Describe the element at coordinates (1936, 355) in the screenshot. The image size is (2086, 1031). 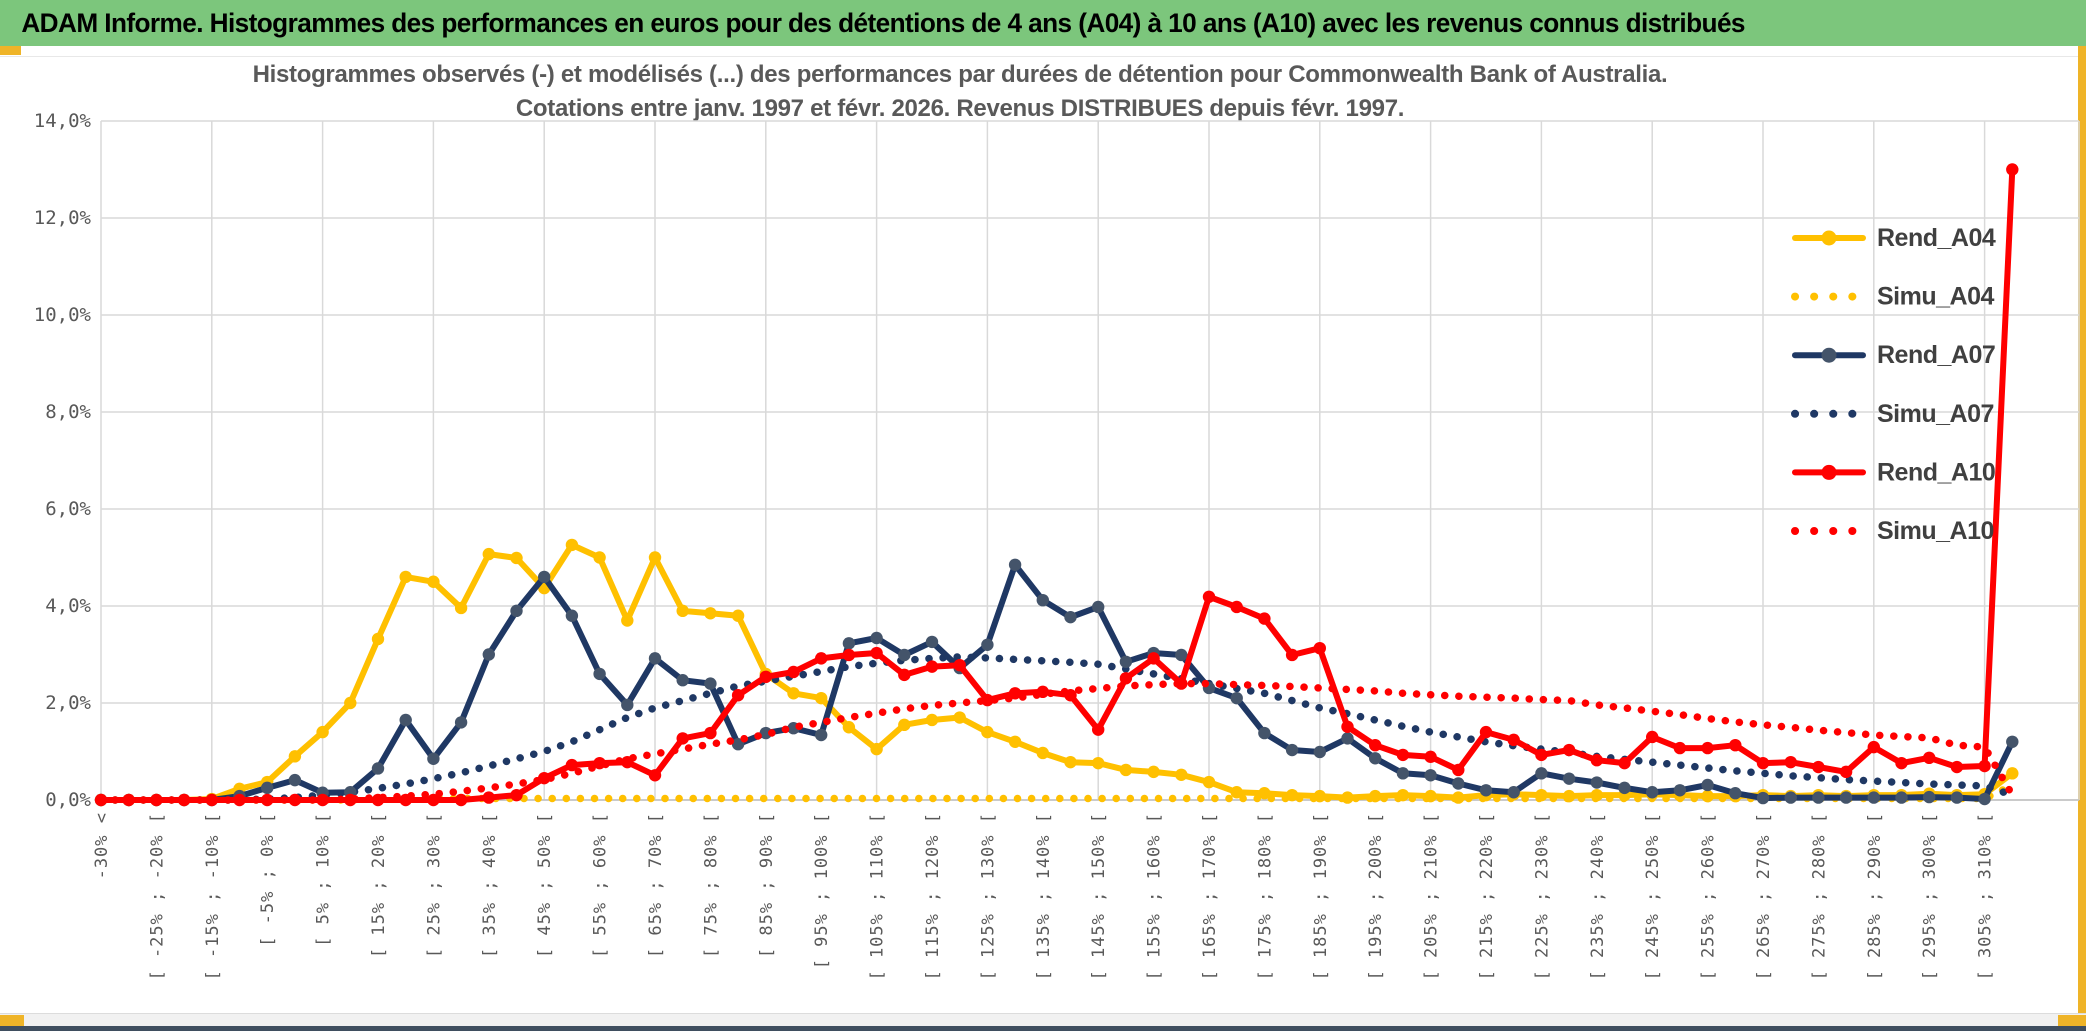
I see `legend-label-Rend_A07: Rend_A07` at that location.